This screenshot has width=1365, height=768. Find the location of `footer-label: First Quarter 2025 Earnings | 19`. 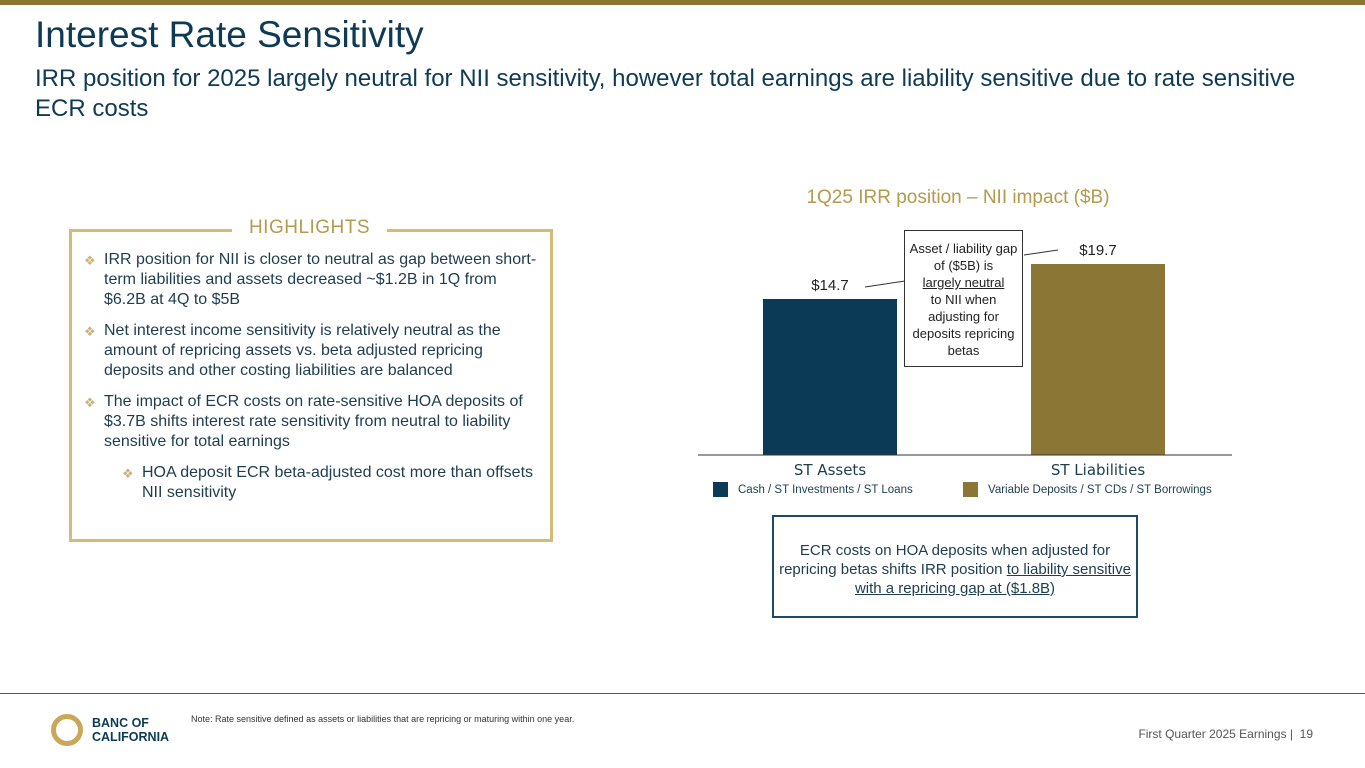

footer-label: First Quarter 2025 Earnings | 19 is located at coordinates (1225, 734).